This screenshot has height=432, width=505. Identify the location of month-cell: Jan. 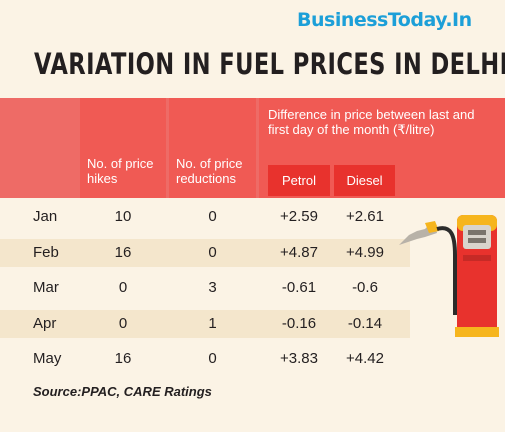
(45, 216).